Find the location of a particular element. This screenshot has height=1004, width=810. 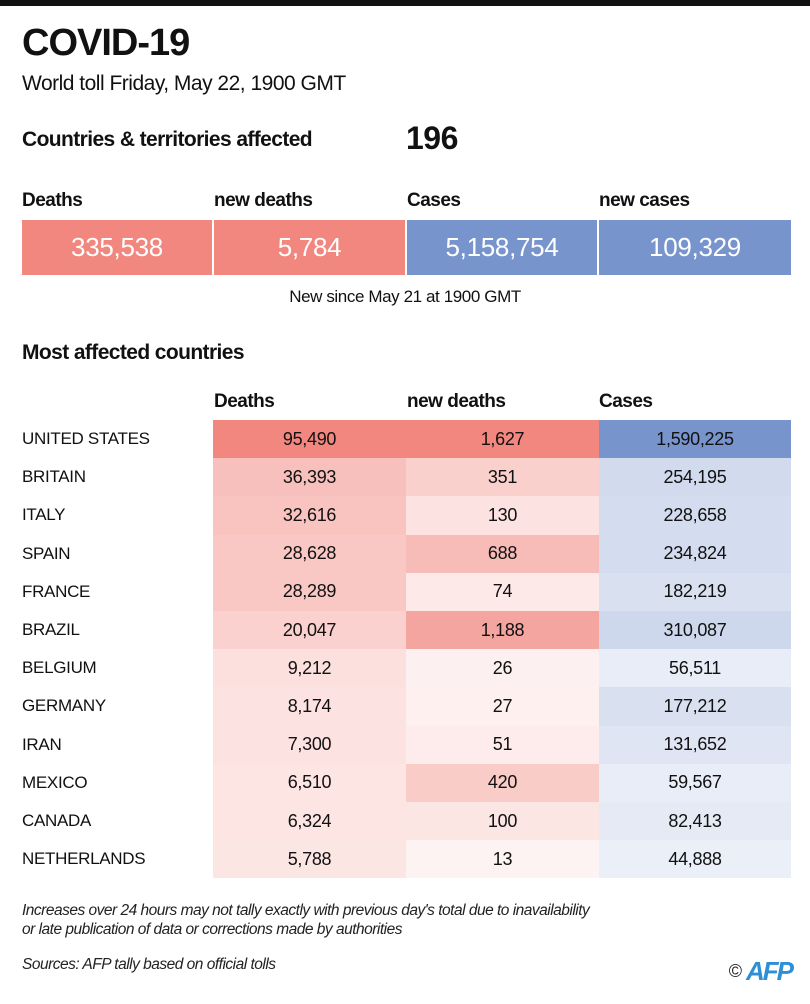

countries-affected-label: Countries & territories affected is located at coordinates (167, 139).